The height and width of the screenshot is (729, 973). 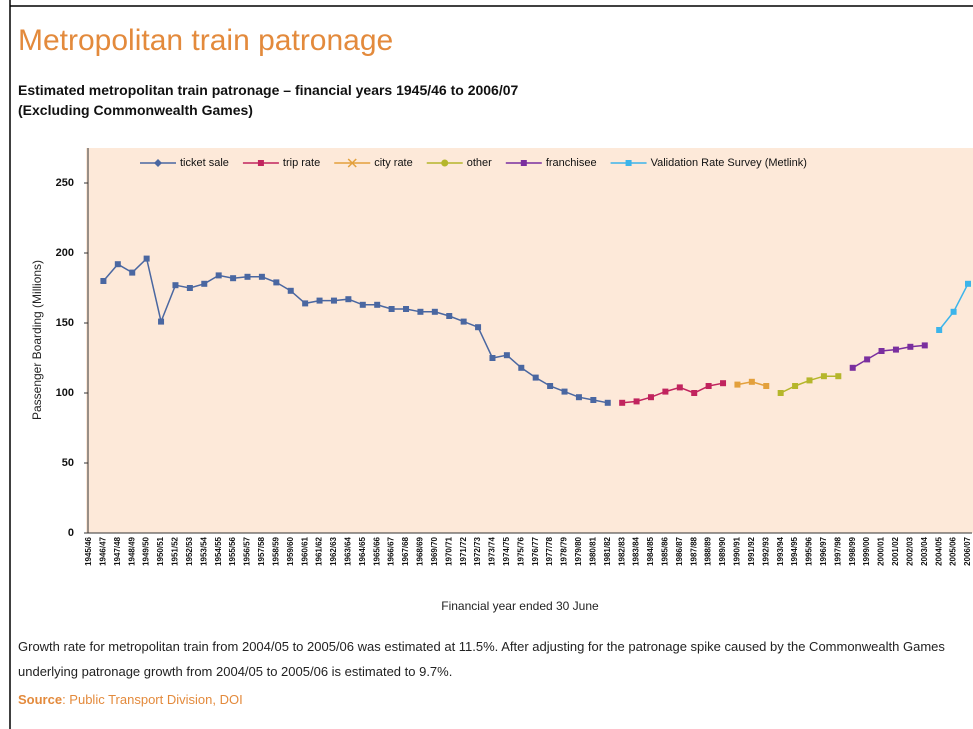 I want to click on legend-label: city rate, so click(x=393, y=163).